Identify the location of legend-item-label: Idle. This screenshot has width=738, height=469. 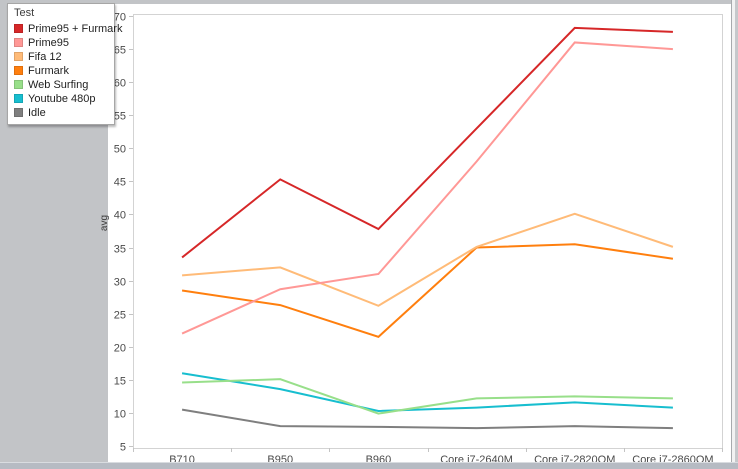
(37, 112).